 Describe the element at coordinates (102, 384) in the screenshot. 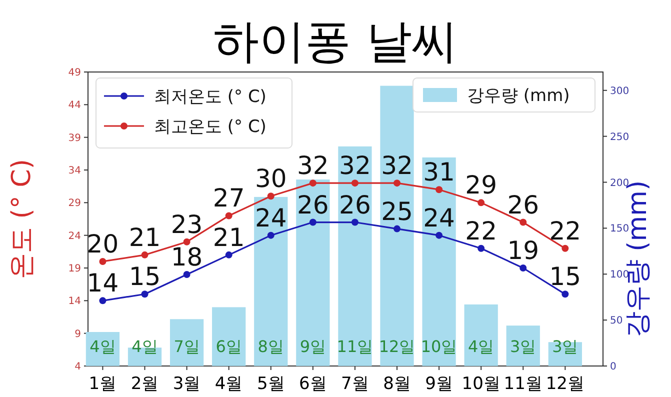

I see `x-tick-label: 1월` at that location.